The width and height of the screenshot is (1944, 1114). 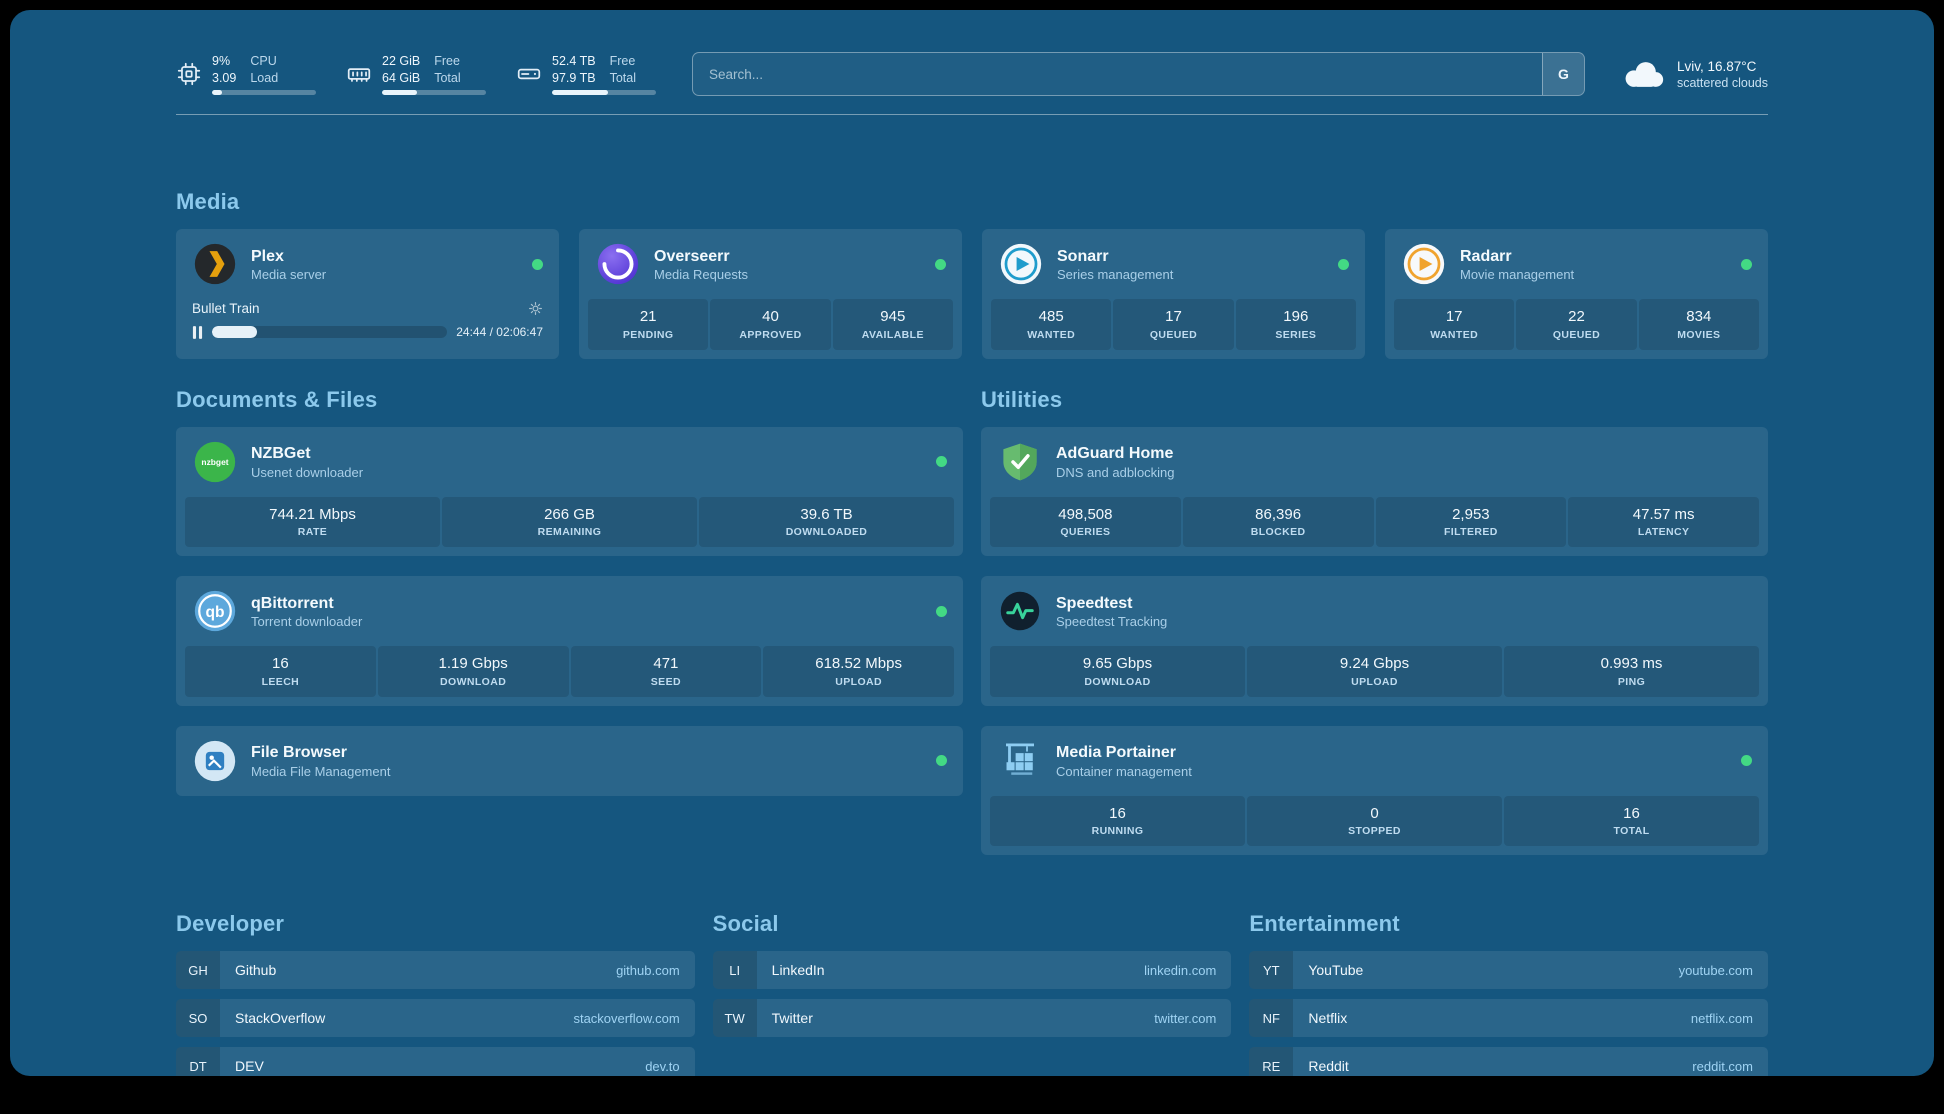 What do you see at coordinates (1715, 970) in the screenshot?
I see `bookmark-url: youtube.com` at bounding box center [1715, 970].